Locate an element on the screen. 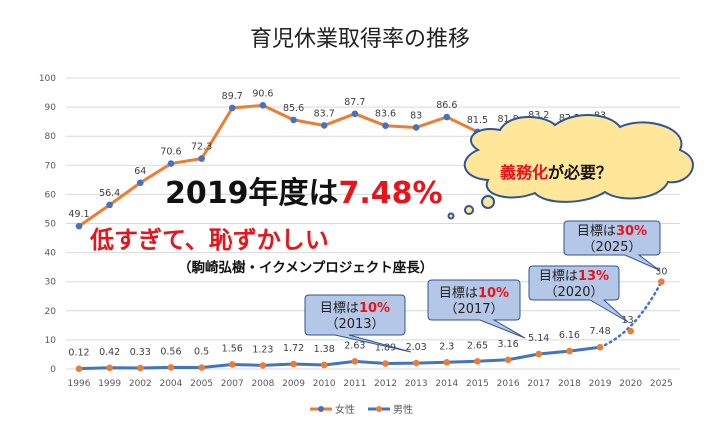 The height and width of the screenshot is (437, 720). data-label: 1.23 is located at coordinates (262, 349).